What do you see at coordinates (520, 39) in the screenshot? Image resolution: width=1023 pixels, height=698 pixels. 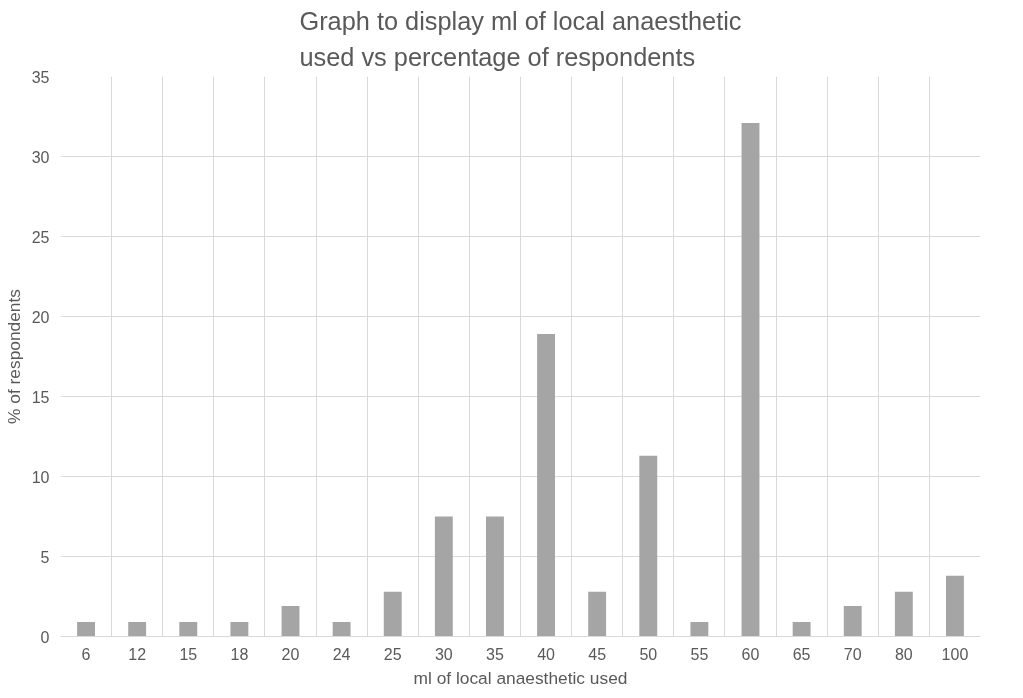 I see `chart-title: Graph to display ml of local anaesthetic used vs percentage of respondents` at bounding box center [520, 39].